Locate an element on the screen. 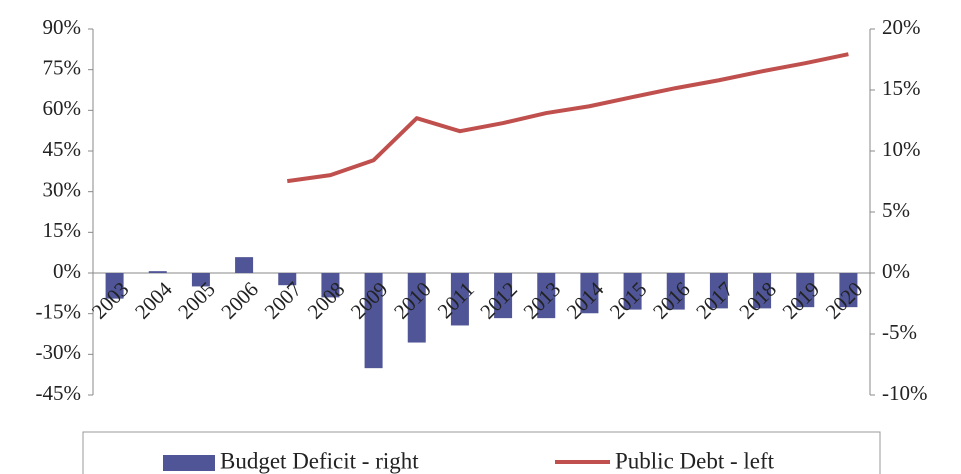 This screenshot has width=961, height=474. y-tick-label: 45% is located at coordinates (62, 149).